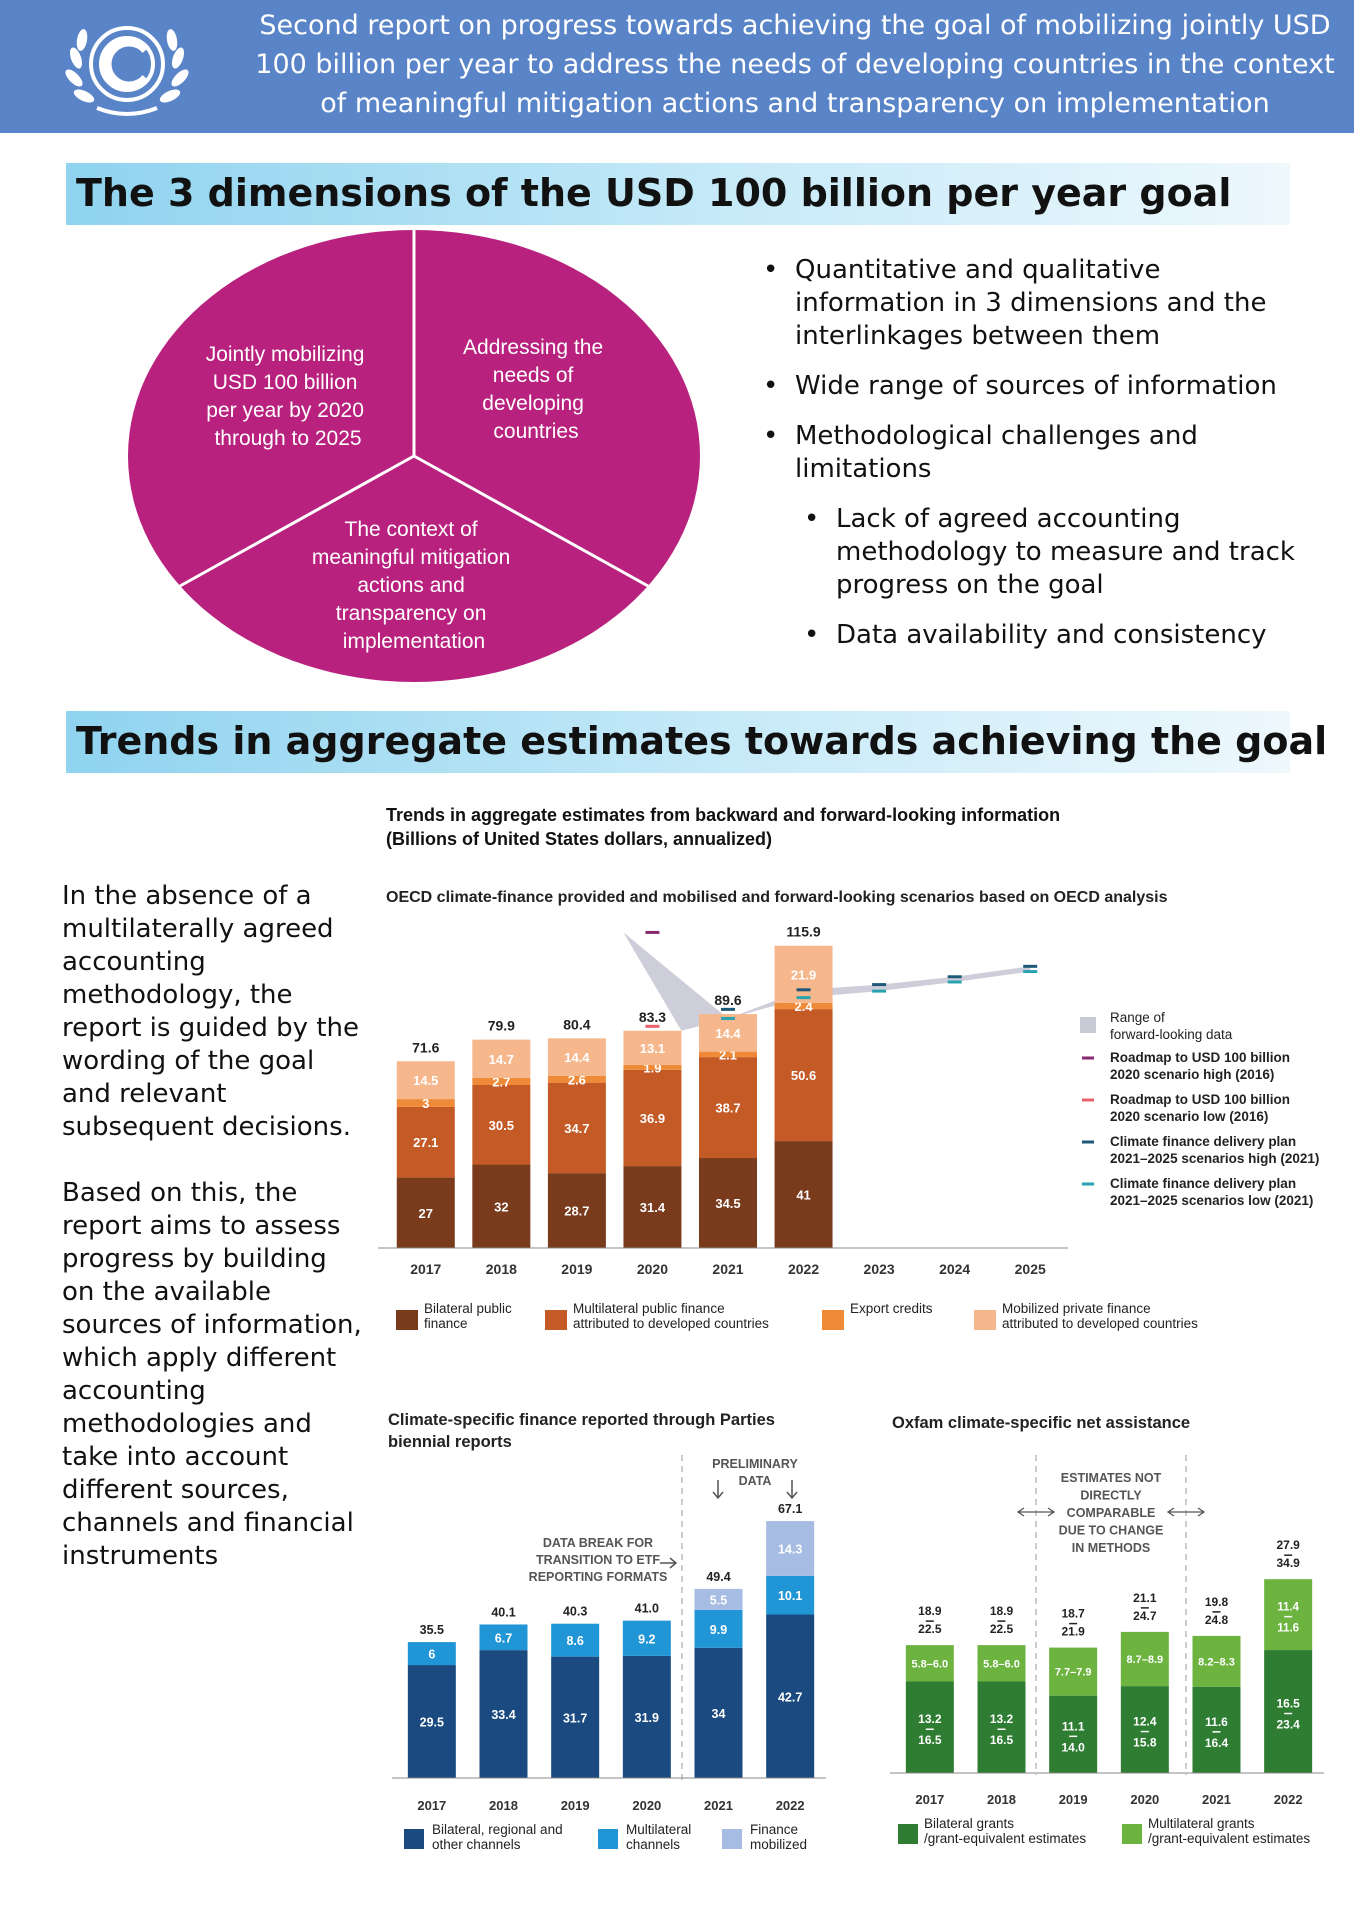 This screenshot has width=1354, height=1920. What do you see at coordinates (1192, 1074) in the screenshot?
I see `legend-scenario-label: 2020 scenario high (2016)` at bounding box center [1192, 1074].